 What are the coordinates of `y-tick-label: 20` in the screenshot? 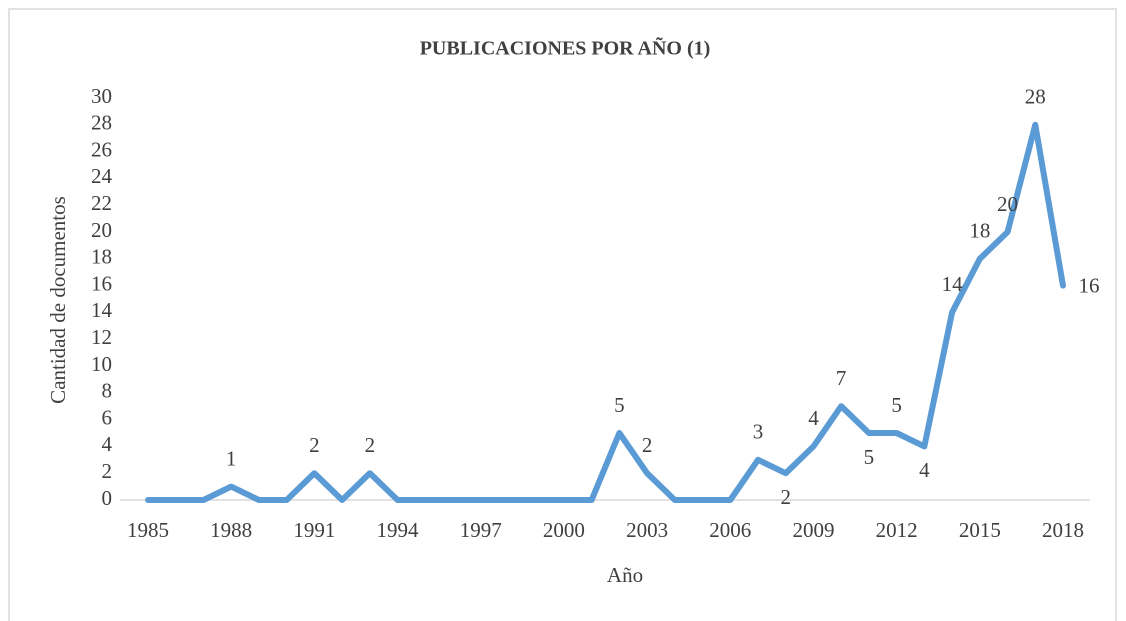 It's located at (101, 230).